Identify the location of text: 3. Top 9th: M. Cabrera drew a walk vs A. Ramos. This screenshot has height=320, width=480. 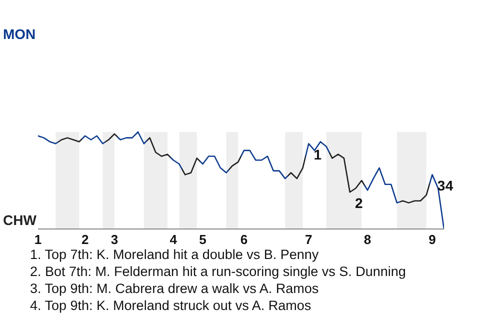
(175, 288).